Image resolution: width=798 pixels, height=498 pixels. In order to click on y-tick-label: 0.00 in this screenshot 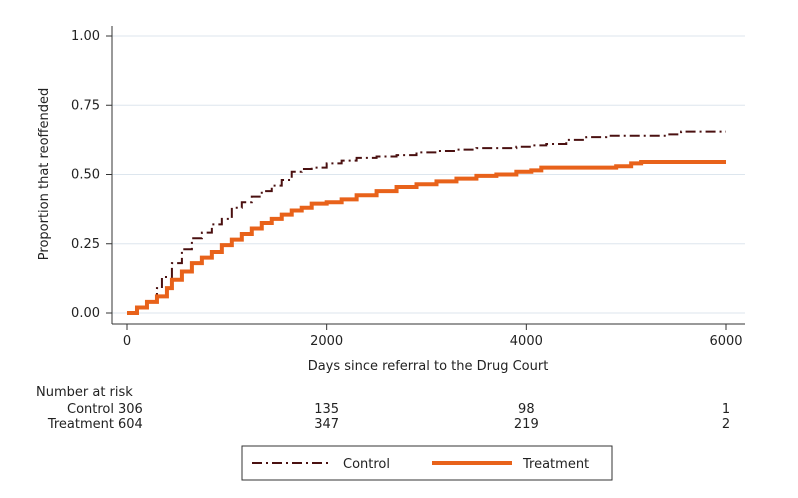, I will do `click(85, 313)`.